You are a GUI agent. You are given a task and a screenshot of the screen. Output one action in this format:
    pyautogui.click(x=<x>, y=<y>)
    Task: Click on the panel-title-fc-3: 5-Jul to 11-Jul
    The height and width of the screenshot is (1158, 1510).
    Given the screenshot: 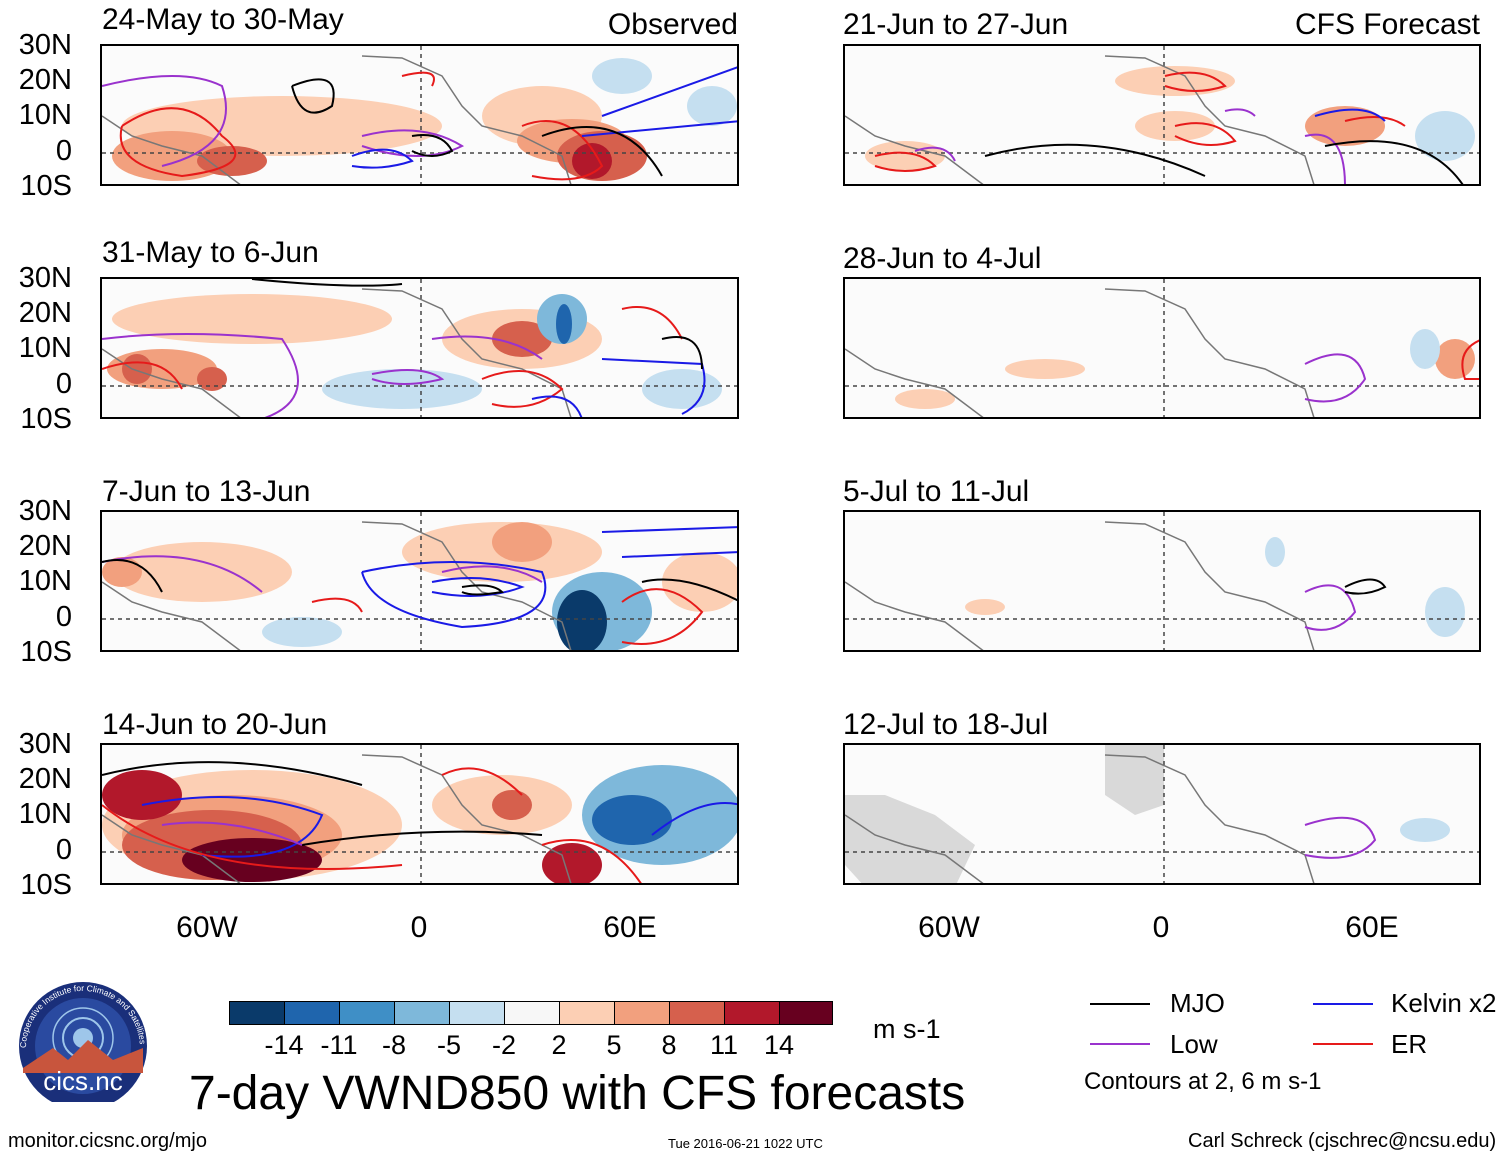 What is the action you would take?
    pyautogui.click(x=936, y=491)
    